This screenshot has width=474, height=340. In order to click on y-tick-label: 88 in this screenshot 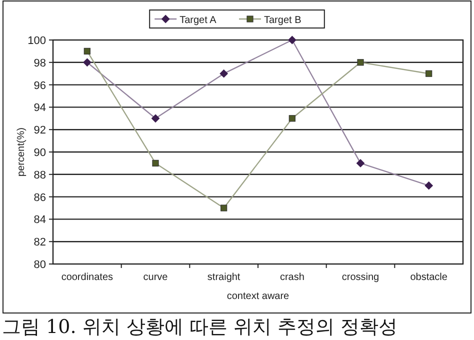, I will do `click(40, 175)`.